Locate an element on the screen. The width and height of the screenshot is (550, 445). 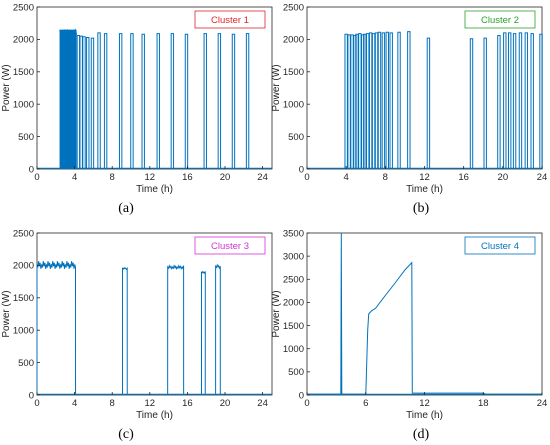
y-tick-label: 3000 is located at coordinates (293, 256).